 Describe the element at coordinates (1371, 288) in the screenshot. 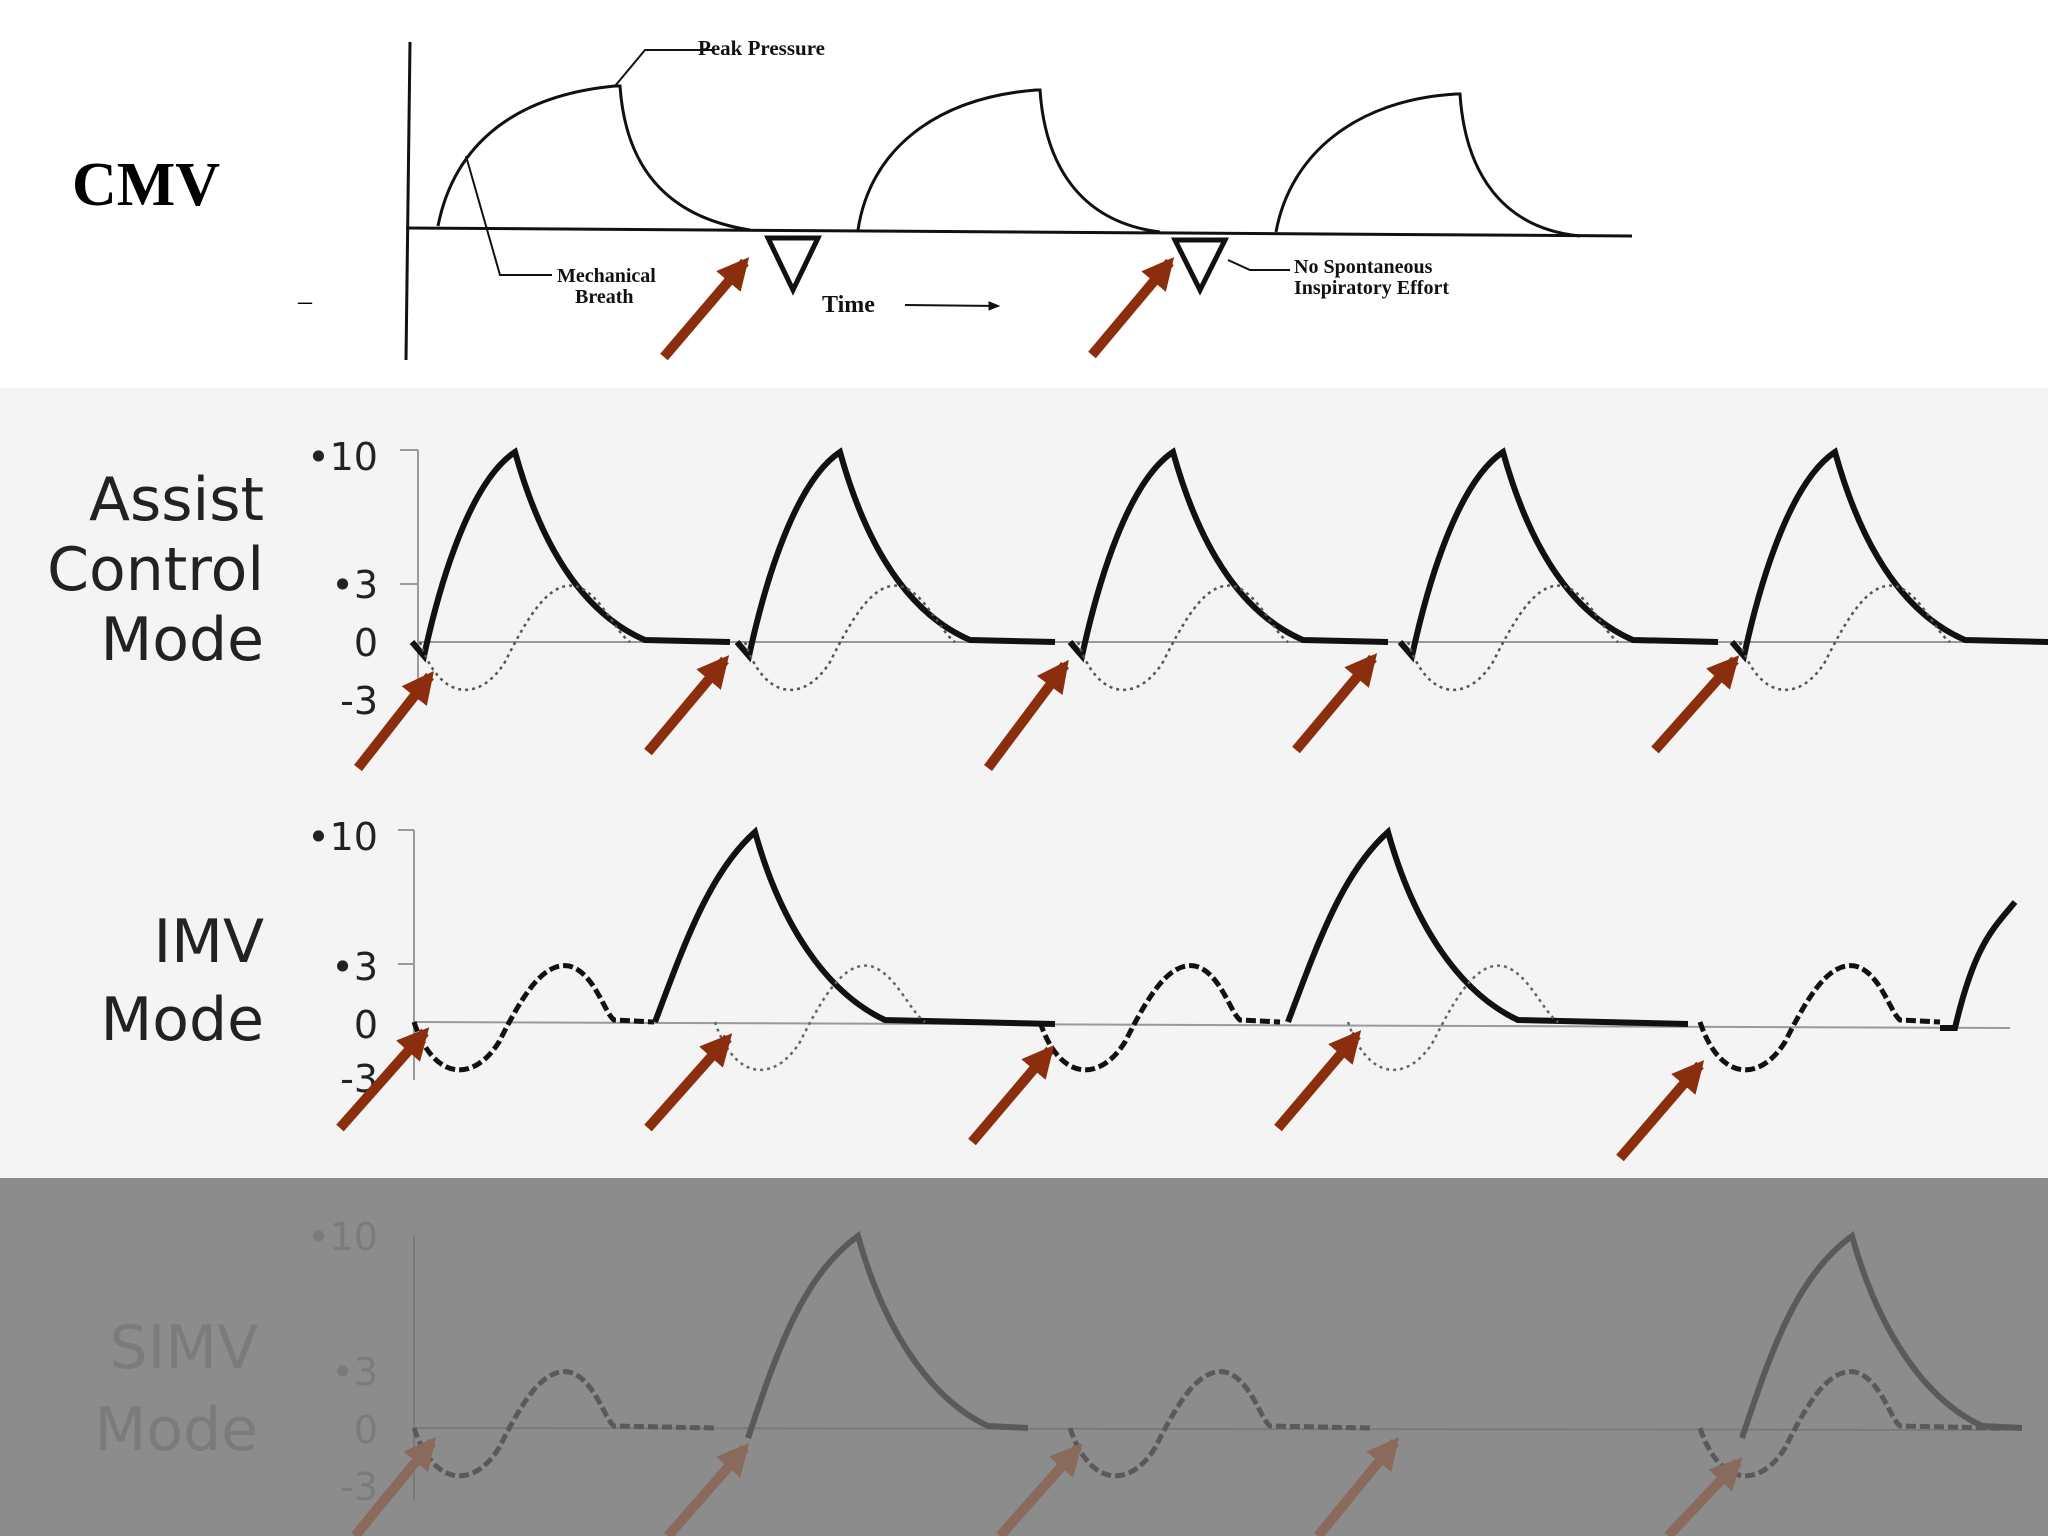

I see `inspiratory-effort-label: Inspiratory Effort` at that location.